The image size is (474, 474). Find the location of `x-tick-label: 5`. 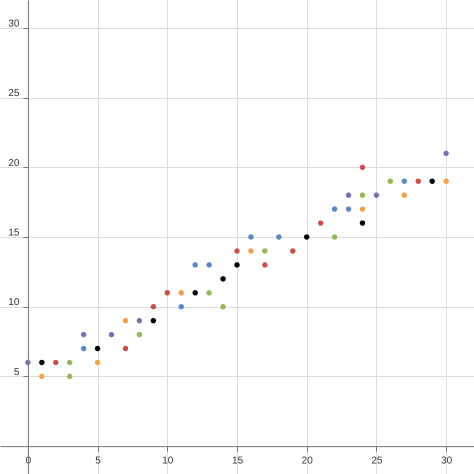

x-tick-label: 5 is located at coordinates (98, 461).